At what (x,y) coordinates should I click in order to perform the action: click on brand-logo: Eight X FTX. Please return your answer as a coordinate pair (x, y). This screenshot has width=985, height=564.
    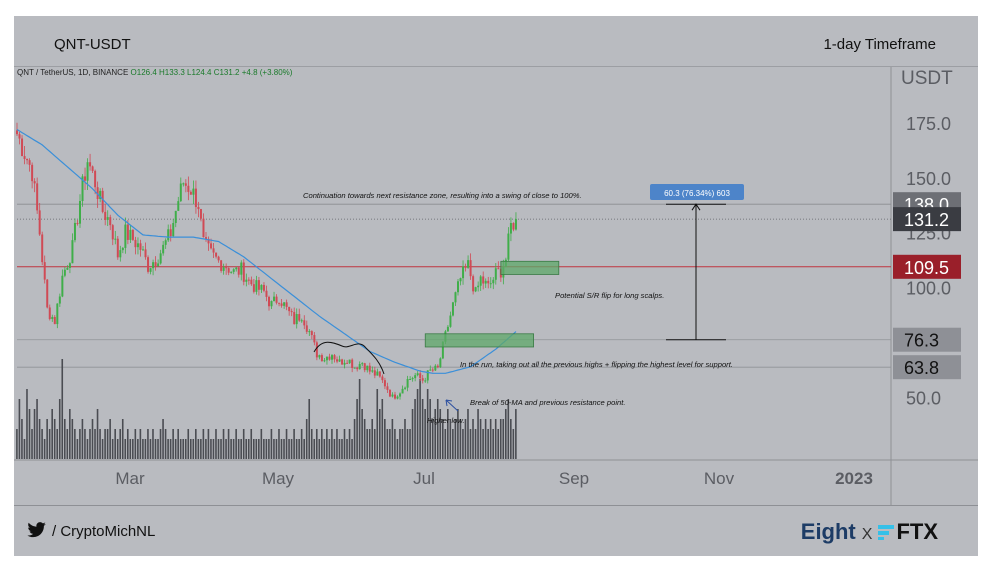
    Looking at the image, I should click on (869, 532).